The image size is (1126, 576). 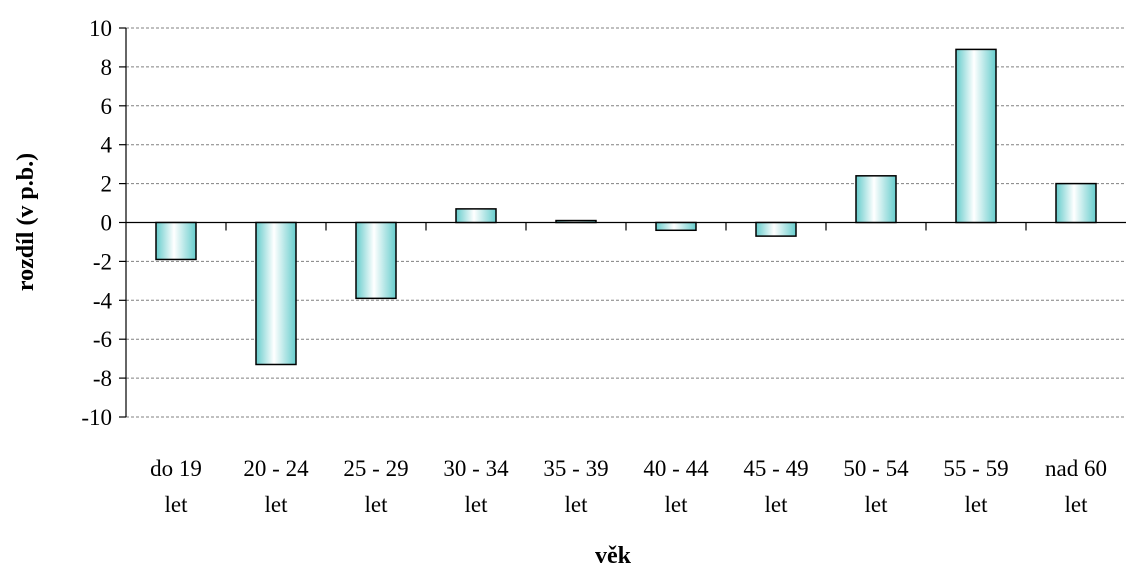 What do you see at coordinates (96, 417) in the screenshot?
I see `y-tick-label: -10` at bounding box center [96, 417].